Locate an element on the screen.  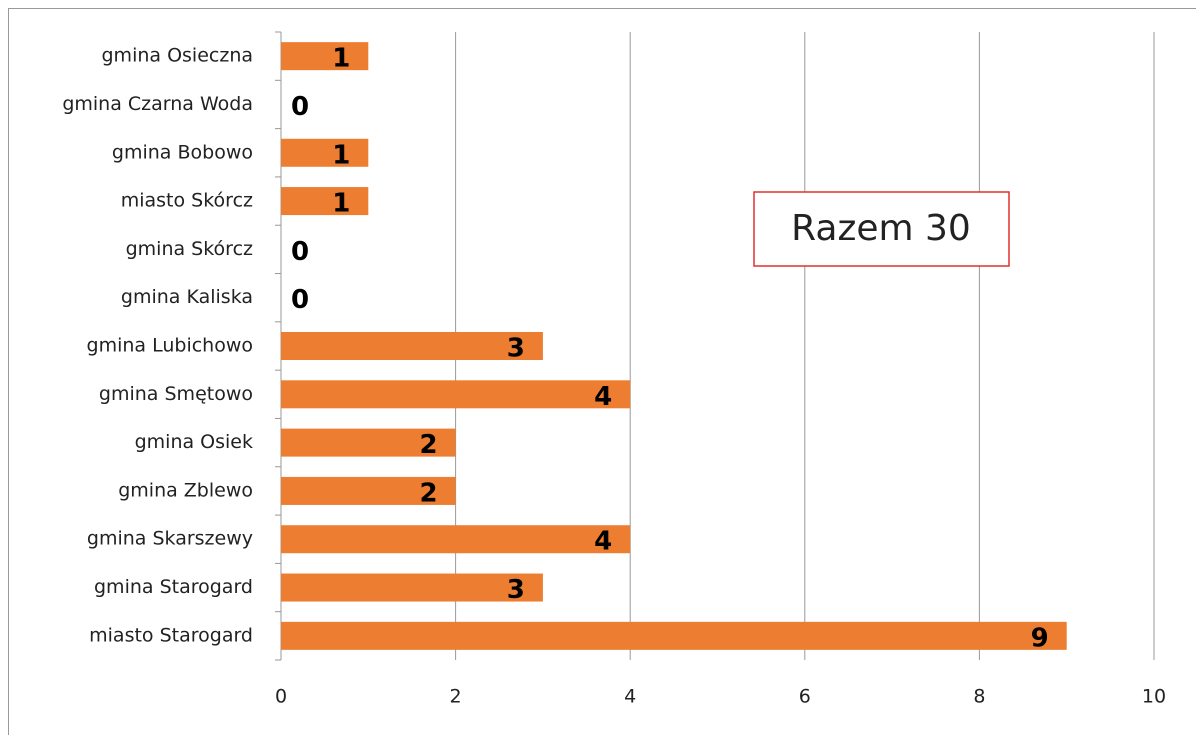
y-tick-label: gmina Zblewo is located at coordinates (185, 490).